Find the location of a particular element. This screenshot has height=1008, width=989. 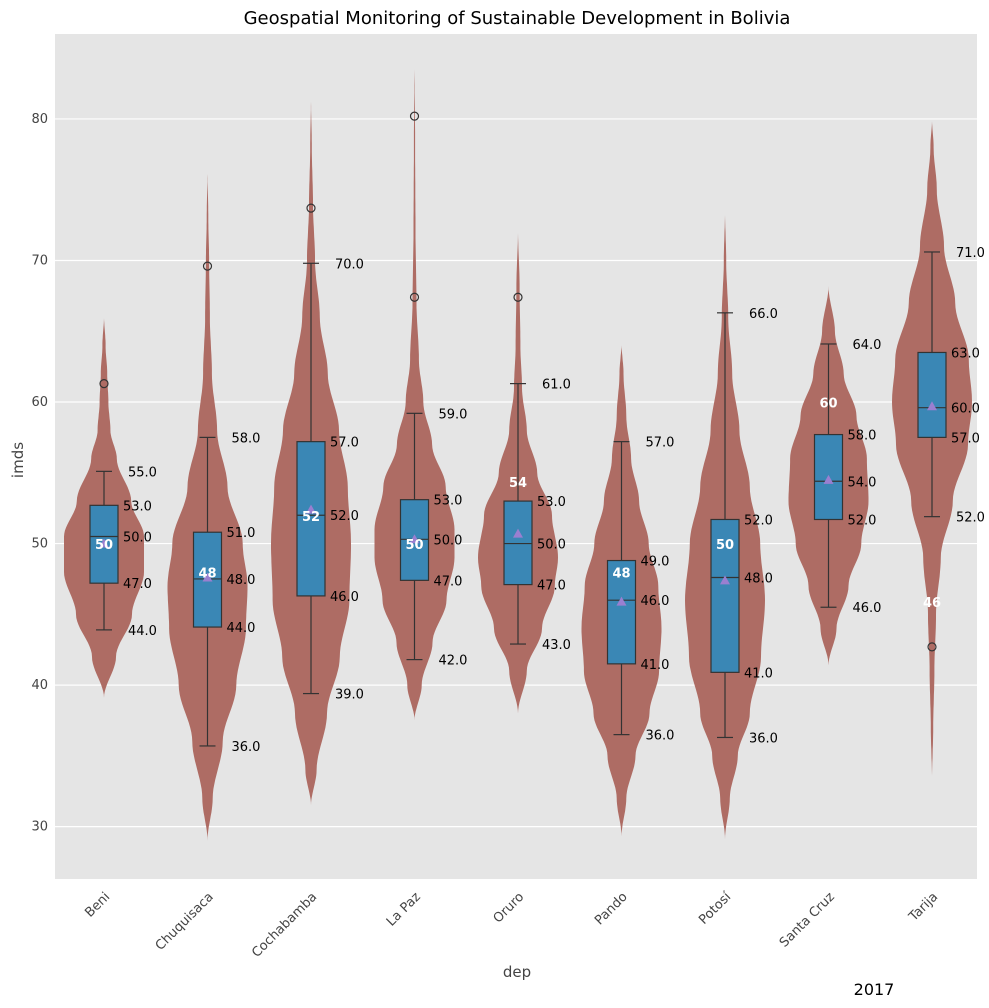

x-tick-label: Beni is located at coordinates (97, 905).